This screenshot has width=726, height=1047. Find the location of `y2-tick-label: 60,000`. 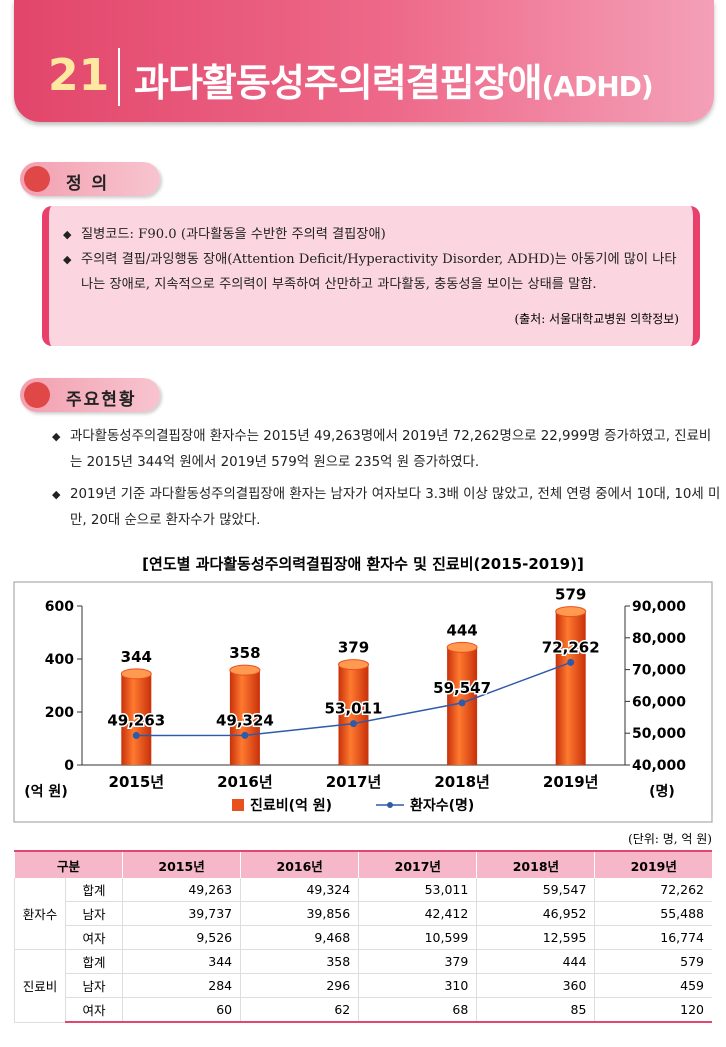

y2-tick-label: 60,000 is located at coordinates (659, 702).